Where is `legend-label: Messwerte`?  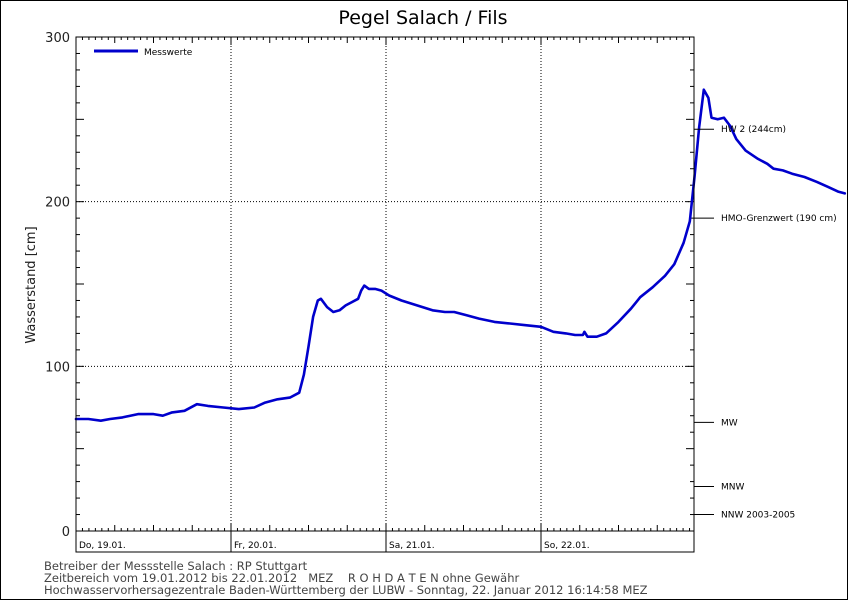 legend-label: Messwerte is located at coordinates (168, 53).